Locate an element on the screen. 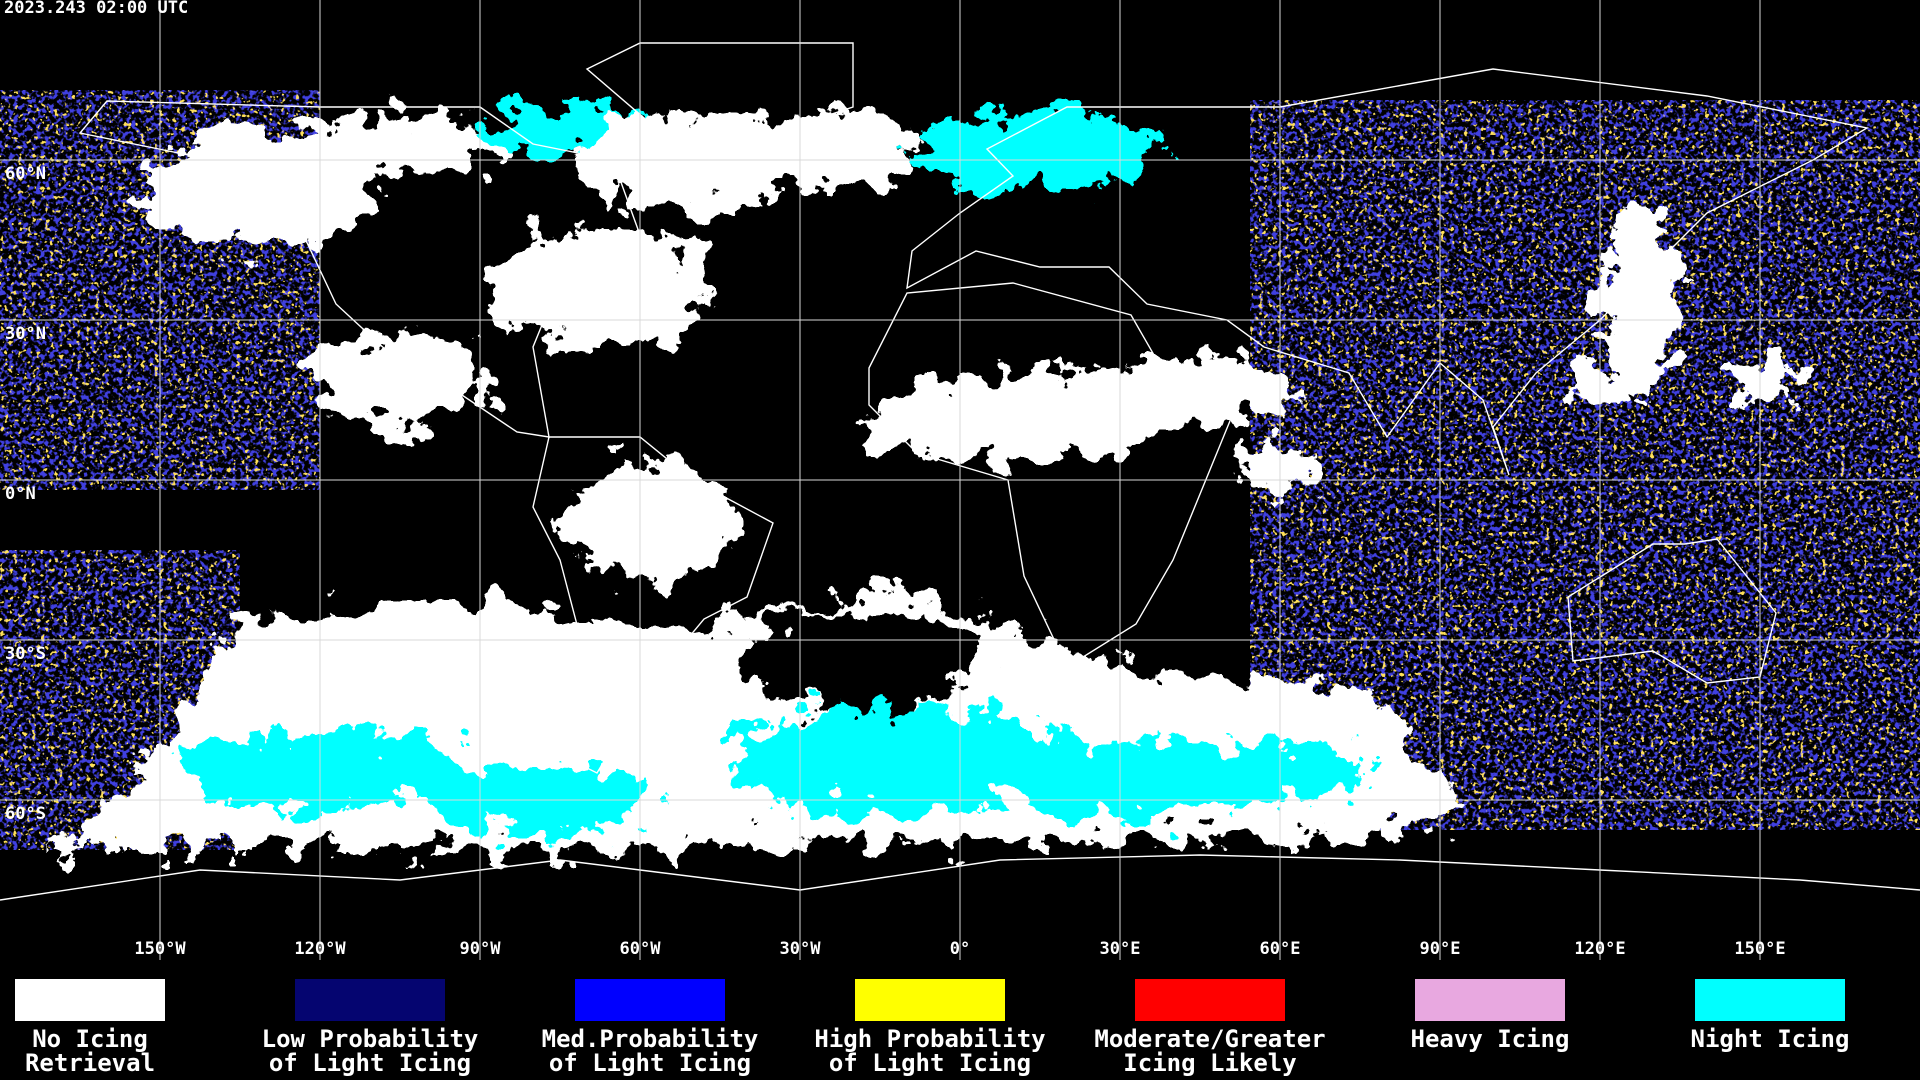 The height and width of the screenshot is (1080, 1920). longitude-label: 150°E is located at coordinates (1759, 949).